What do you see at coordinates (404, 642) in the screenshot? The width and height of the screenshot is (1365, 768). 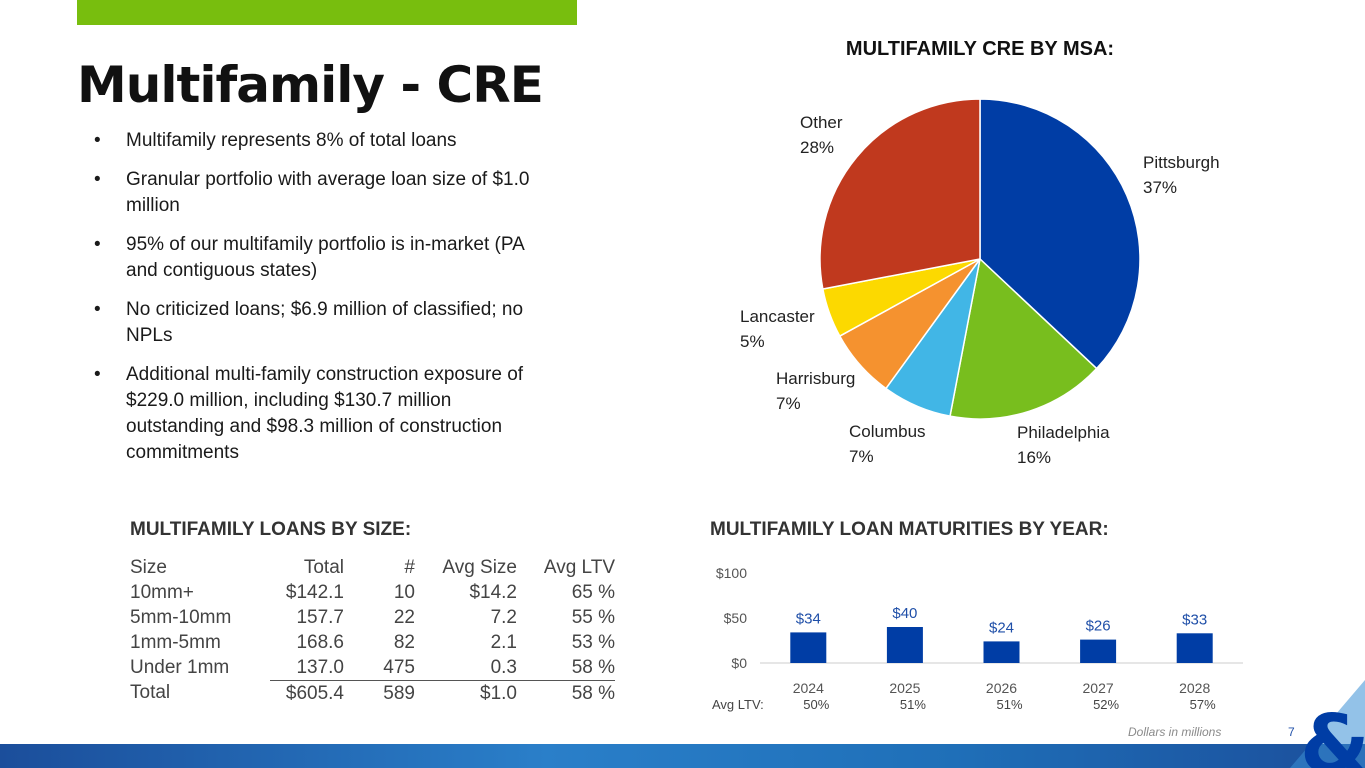 I see `cell-count: 82` at bounding box center [404, 642].